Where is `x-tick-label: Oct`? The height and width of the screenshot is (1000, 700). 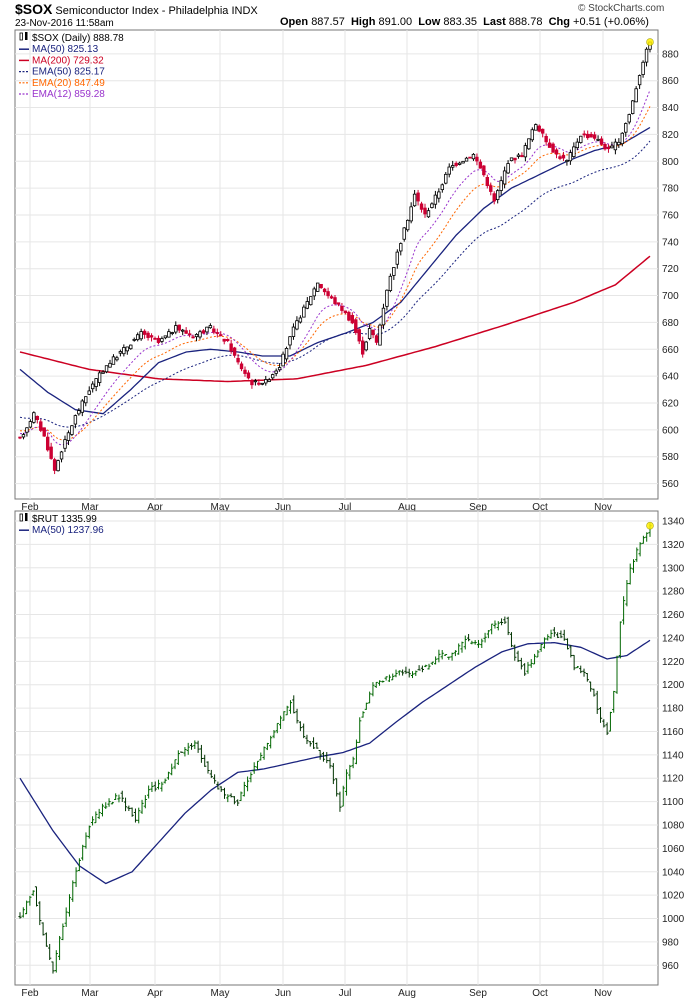
x-tick-label: Oct is located at coordinates (540, 993).